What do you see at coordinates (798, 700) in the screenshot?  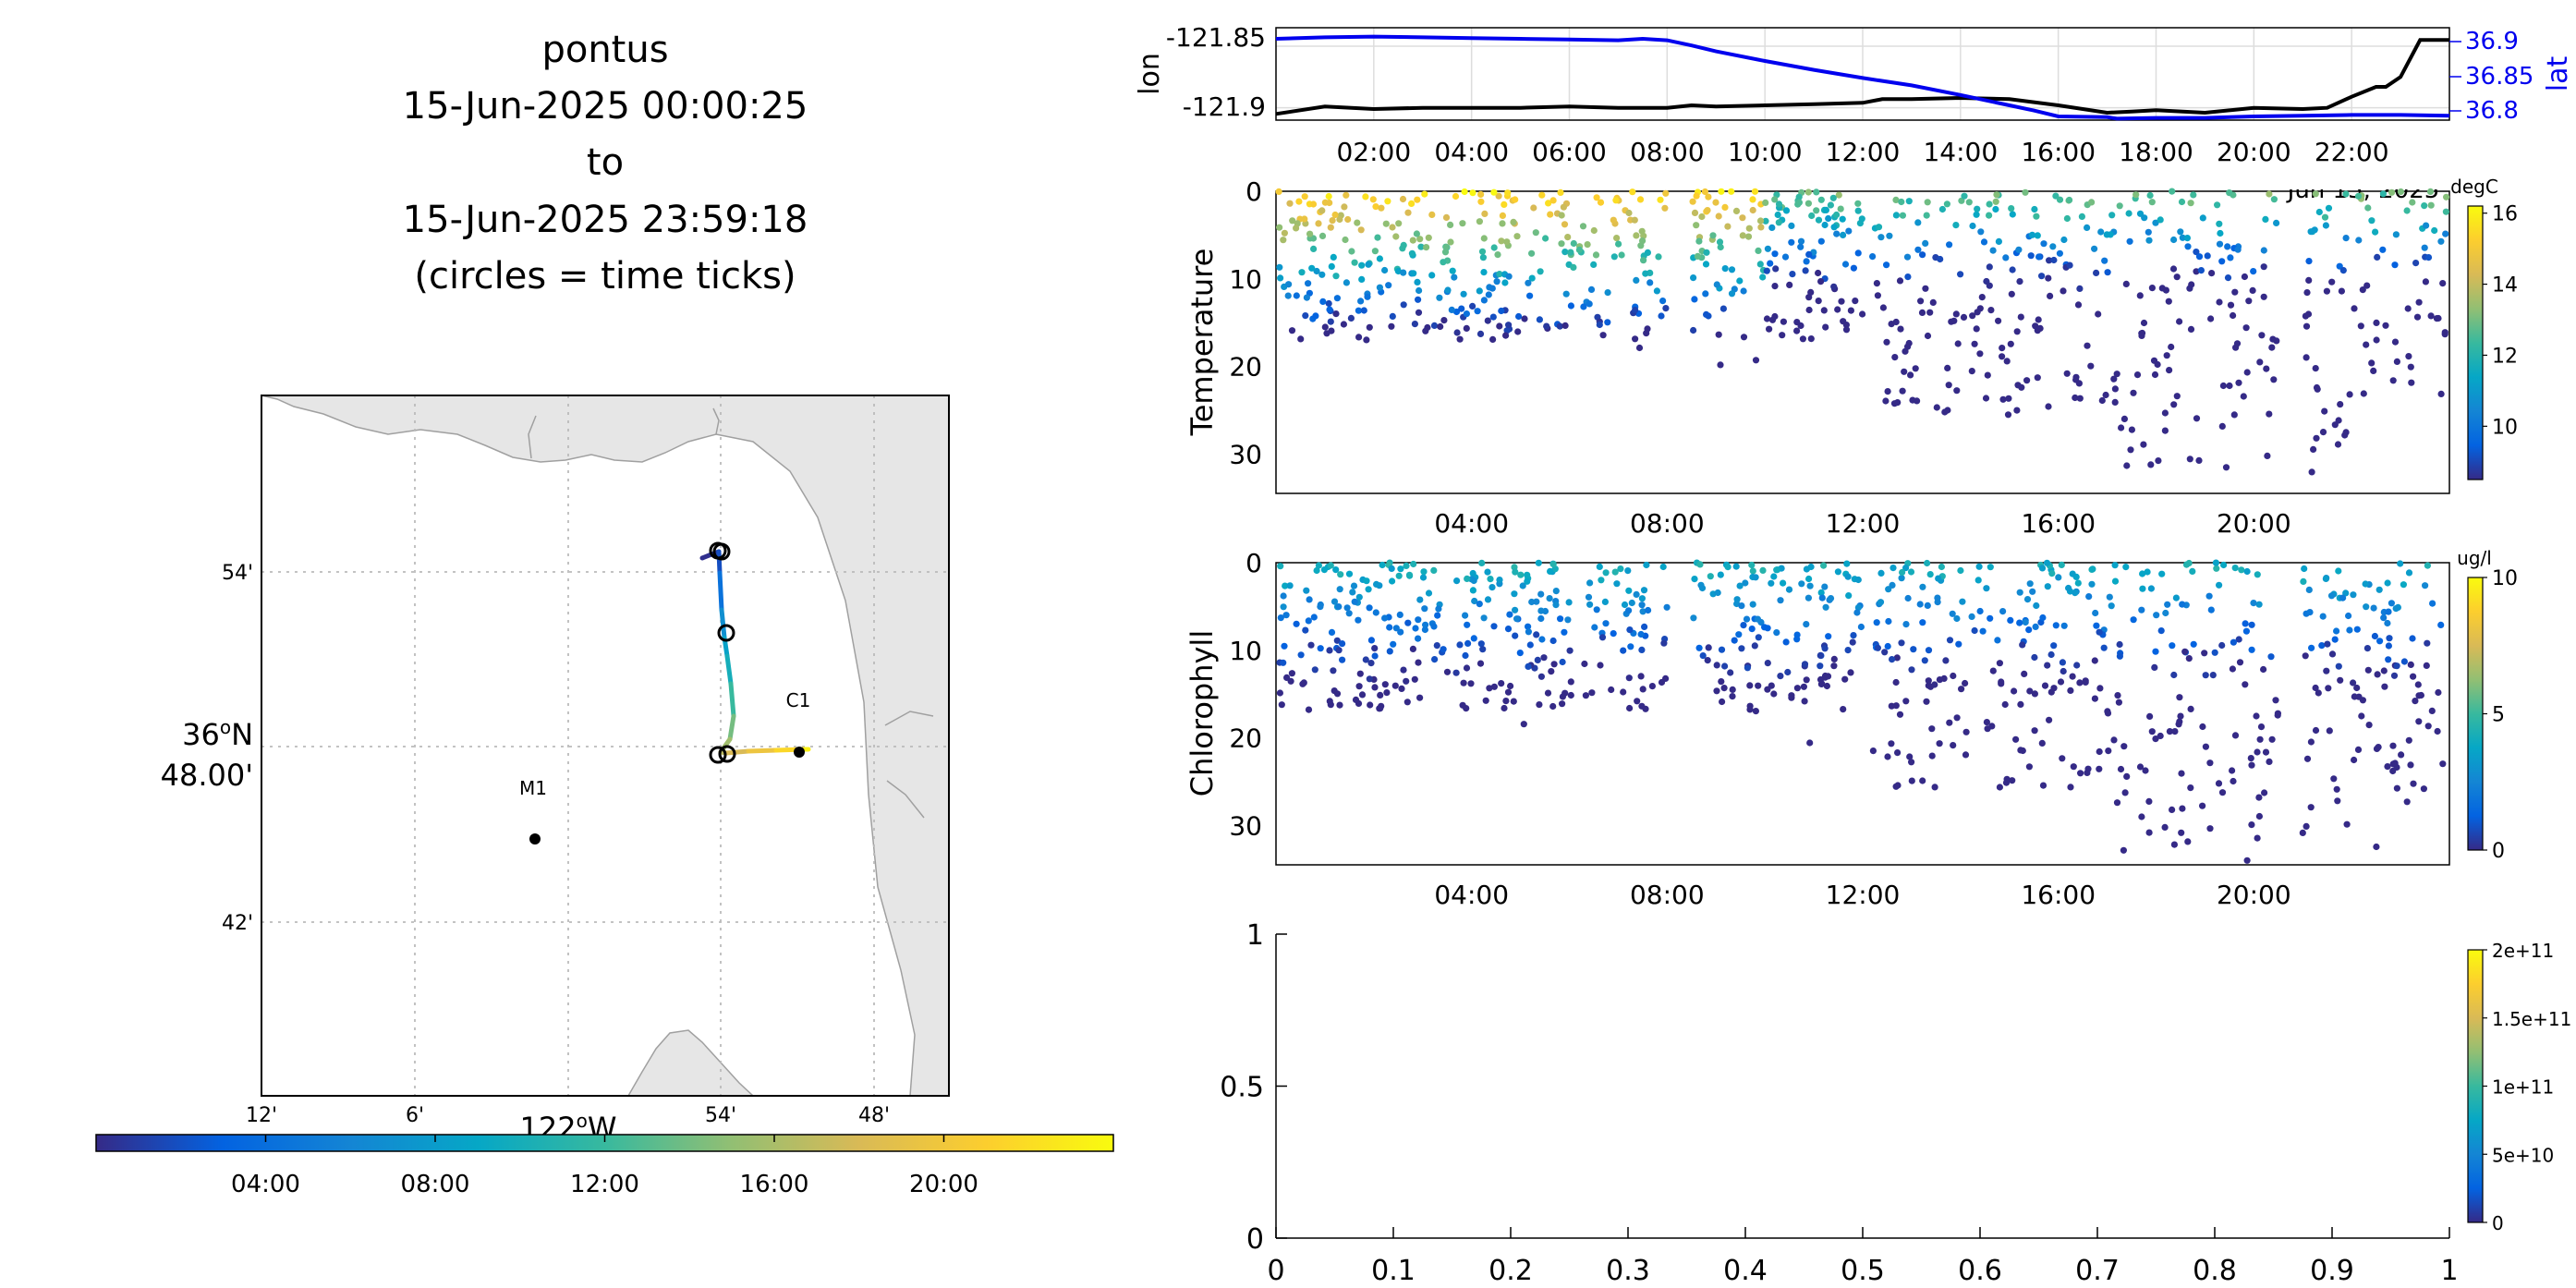 I see `station-c1-label: C1` at bounding box center [798, 700].